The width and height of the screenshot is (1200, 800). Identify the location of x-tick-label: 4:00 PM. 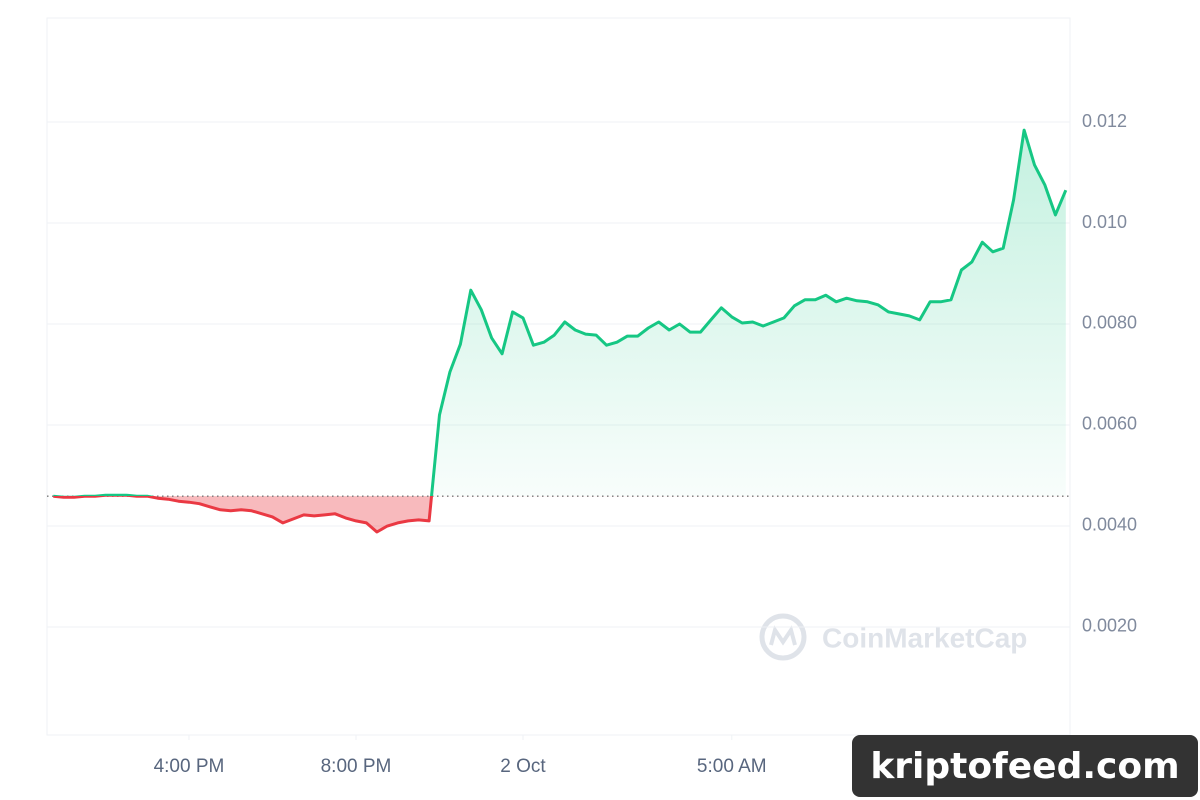
(189, 766).